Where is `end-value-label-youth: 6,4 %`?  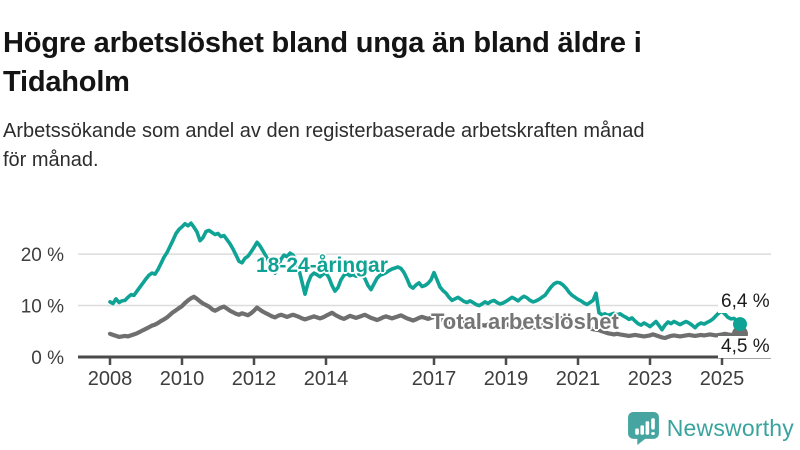 end-value-label-youth: 6,4 % is located at coordinates (745, 302).